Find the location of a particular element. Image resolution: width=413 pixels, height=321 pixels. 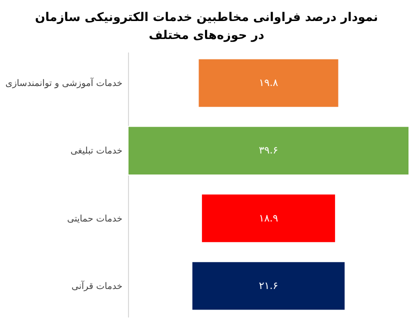

category-label: خدمات حمایتی is located at coordinates (94, 219).